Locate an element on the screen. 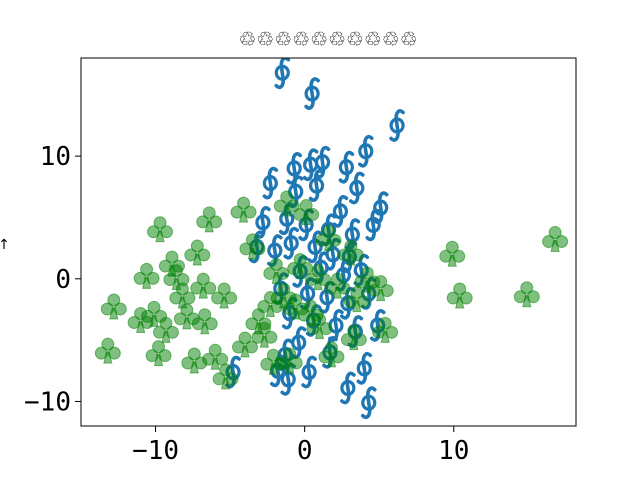 The height and width of the screenshot is (480, 640). x-axis: −10 0 10 is located at coordinates (300, 446).